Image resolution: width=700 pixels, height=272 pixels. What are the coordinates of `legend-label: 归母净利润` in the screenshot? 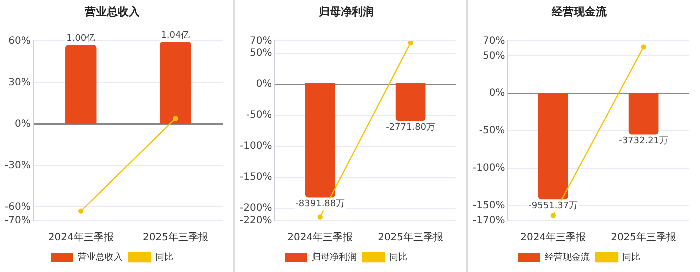 It's located at (334, 257).